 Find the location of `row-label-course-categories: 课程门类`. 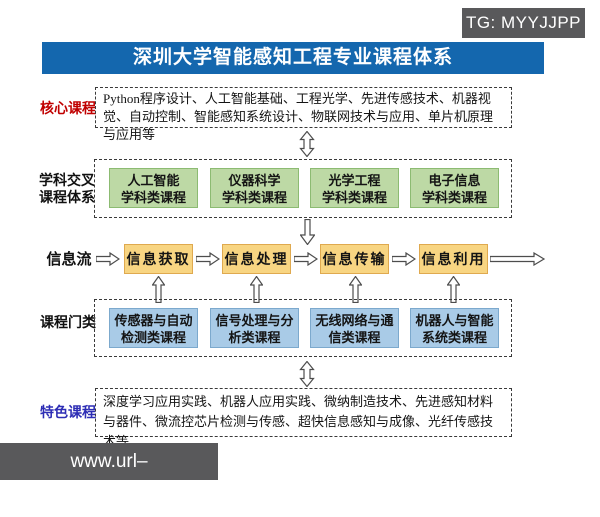

row-label-course-categories: 课程门类 is located at coordinates (68, 322).